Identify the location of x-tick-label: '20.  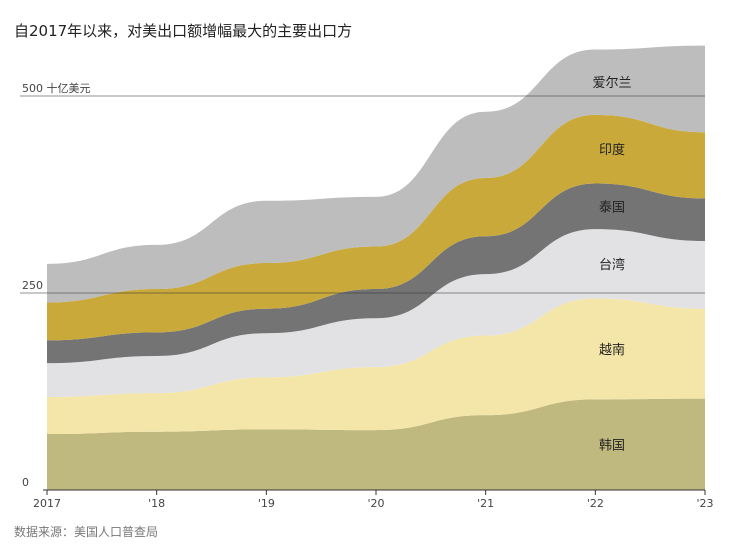
(375, 503).